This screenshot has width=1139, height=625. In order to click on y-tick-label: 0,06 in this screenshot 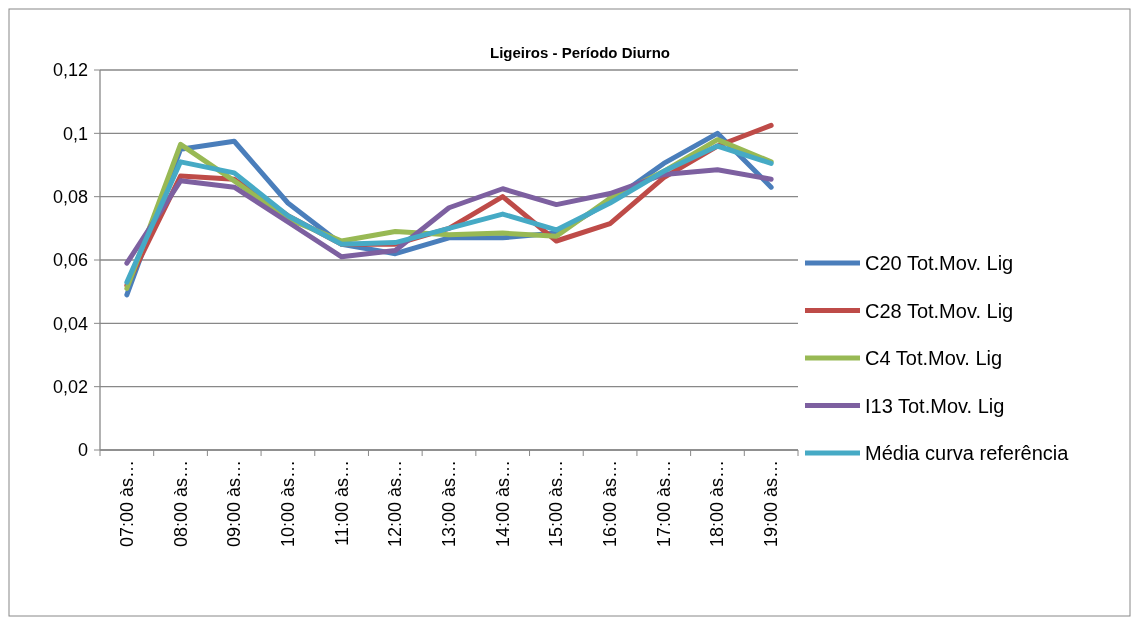, I will do `click(70, 260)`.